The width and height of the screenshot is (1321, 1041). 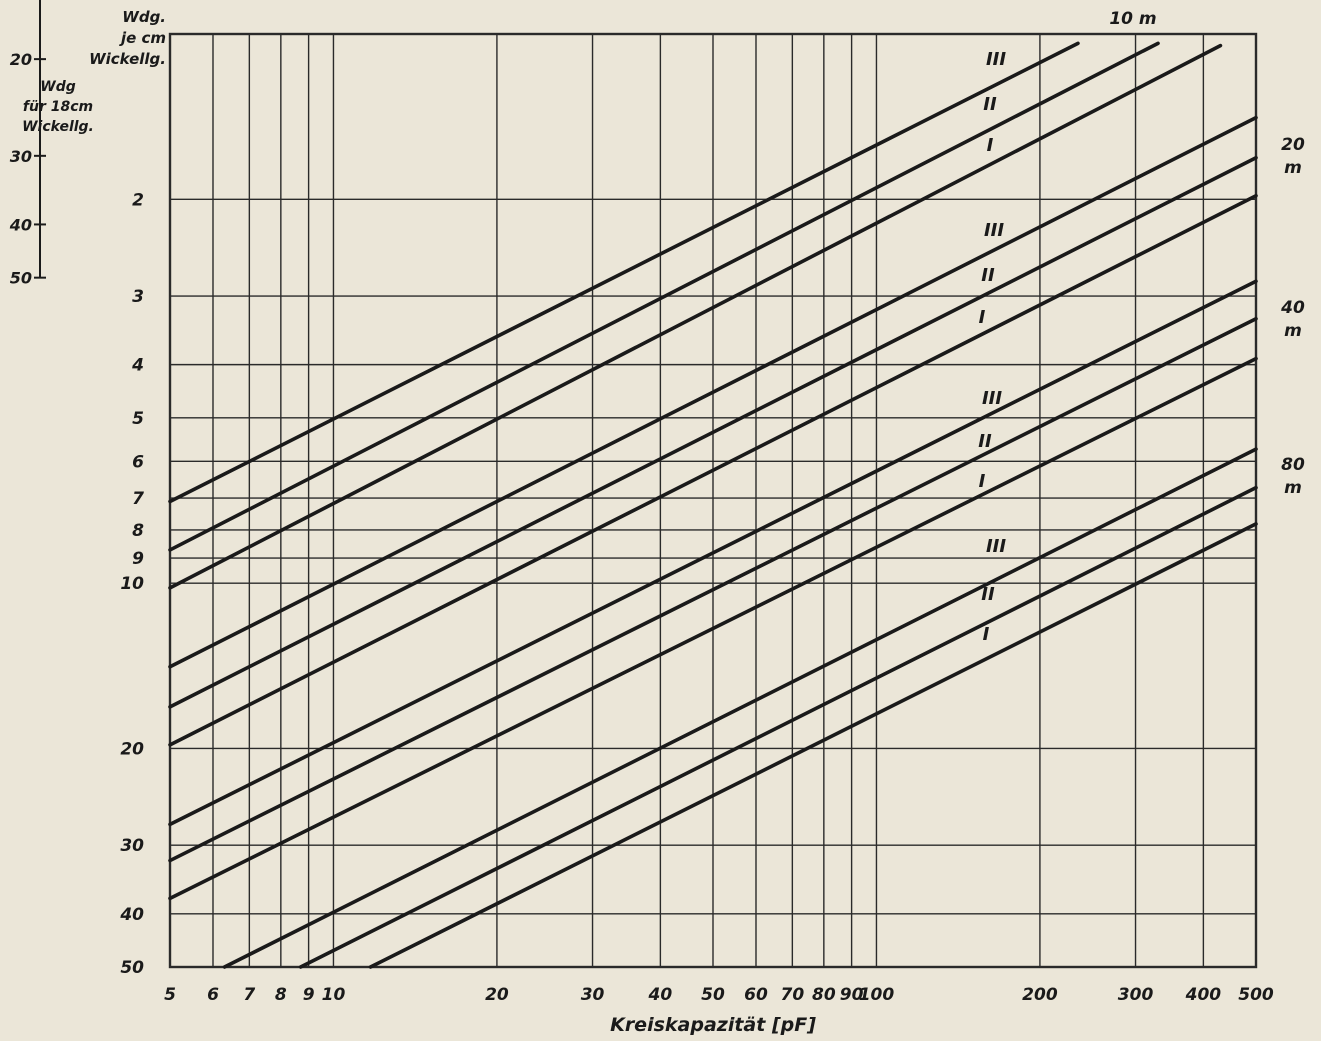 What do you see at coordinates (170, 995) in the screenshot?
I see `x-tick-label: 5` at bounding box center [170, 995].